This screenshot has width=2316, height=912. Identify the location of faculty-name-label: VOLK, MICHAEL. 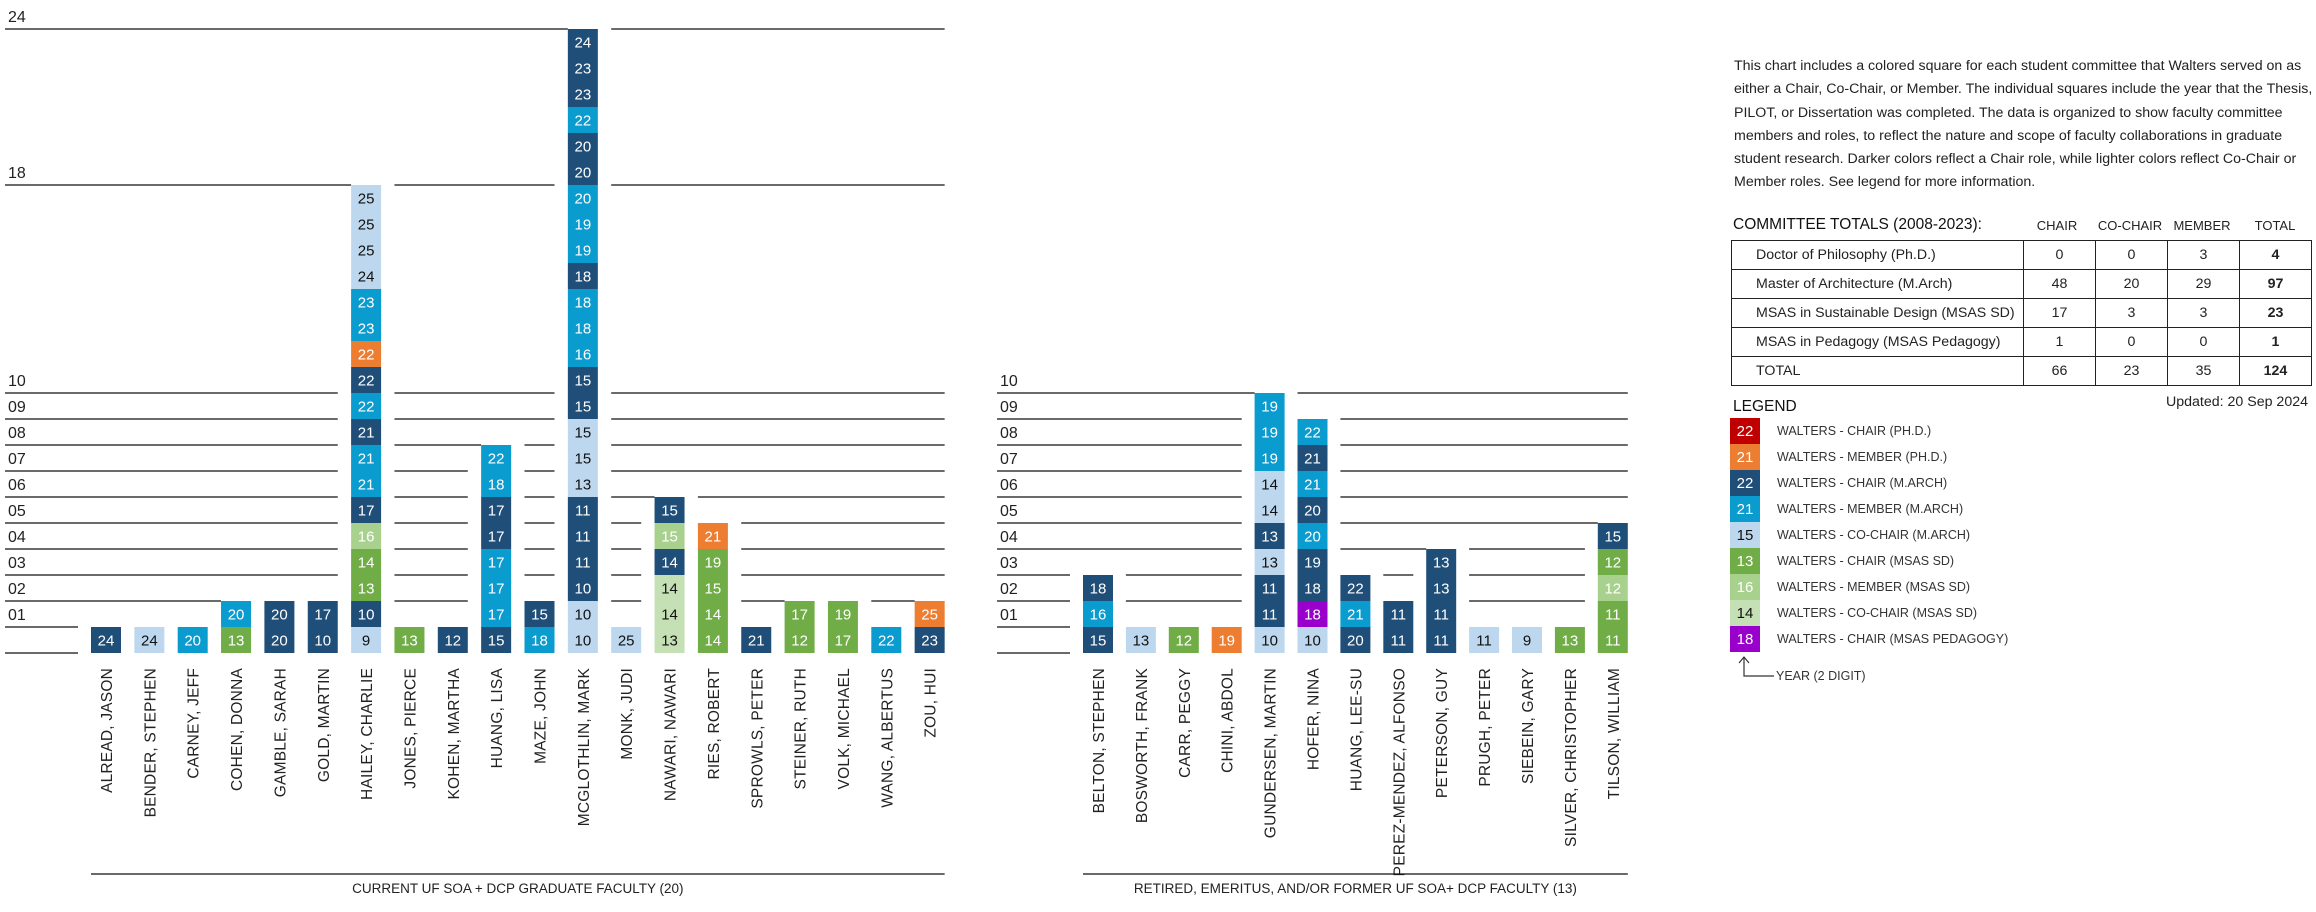
(844, 729).